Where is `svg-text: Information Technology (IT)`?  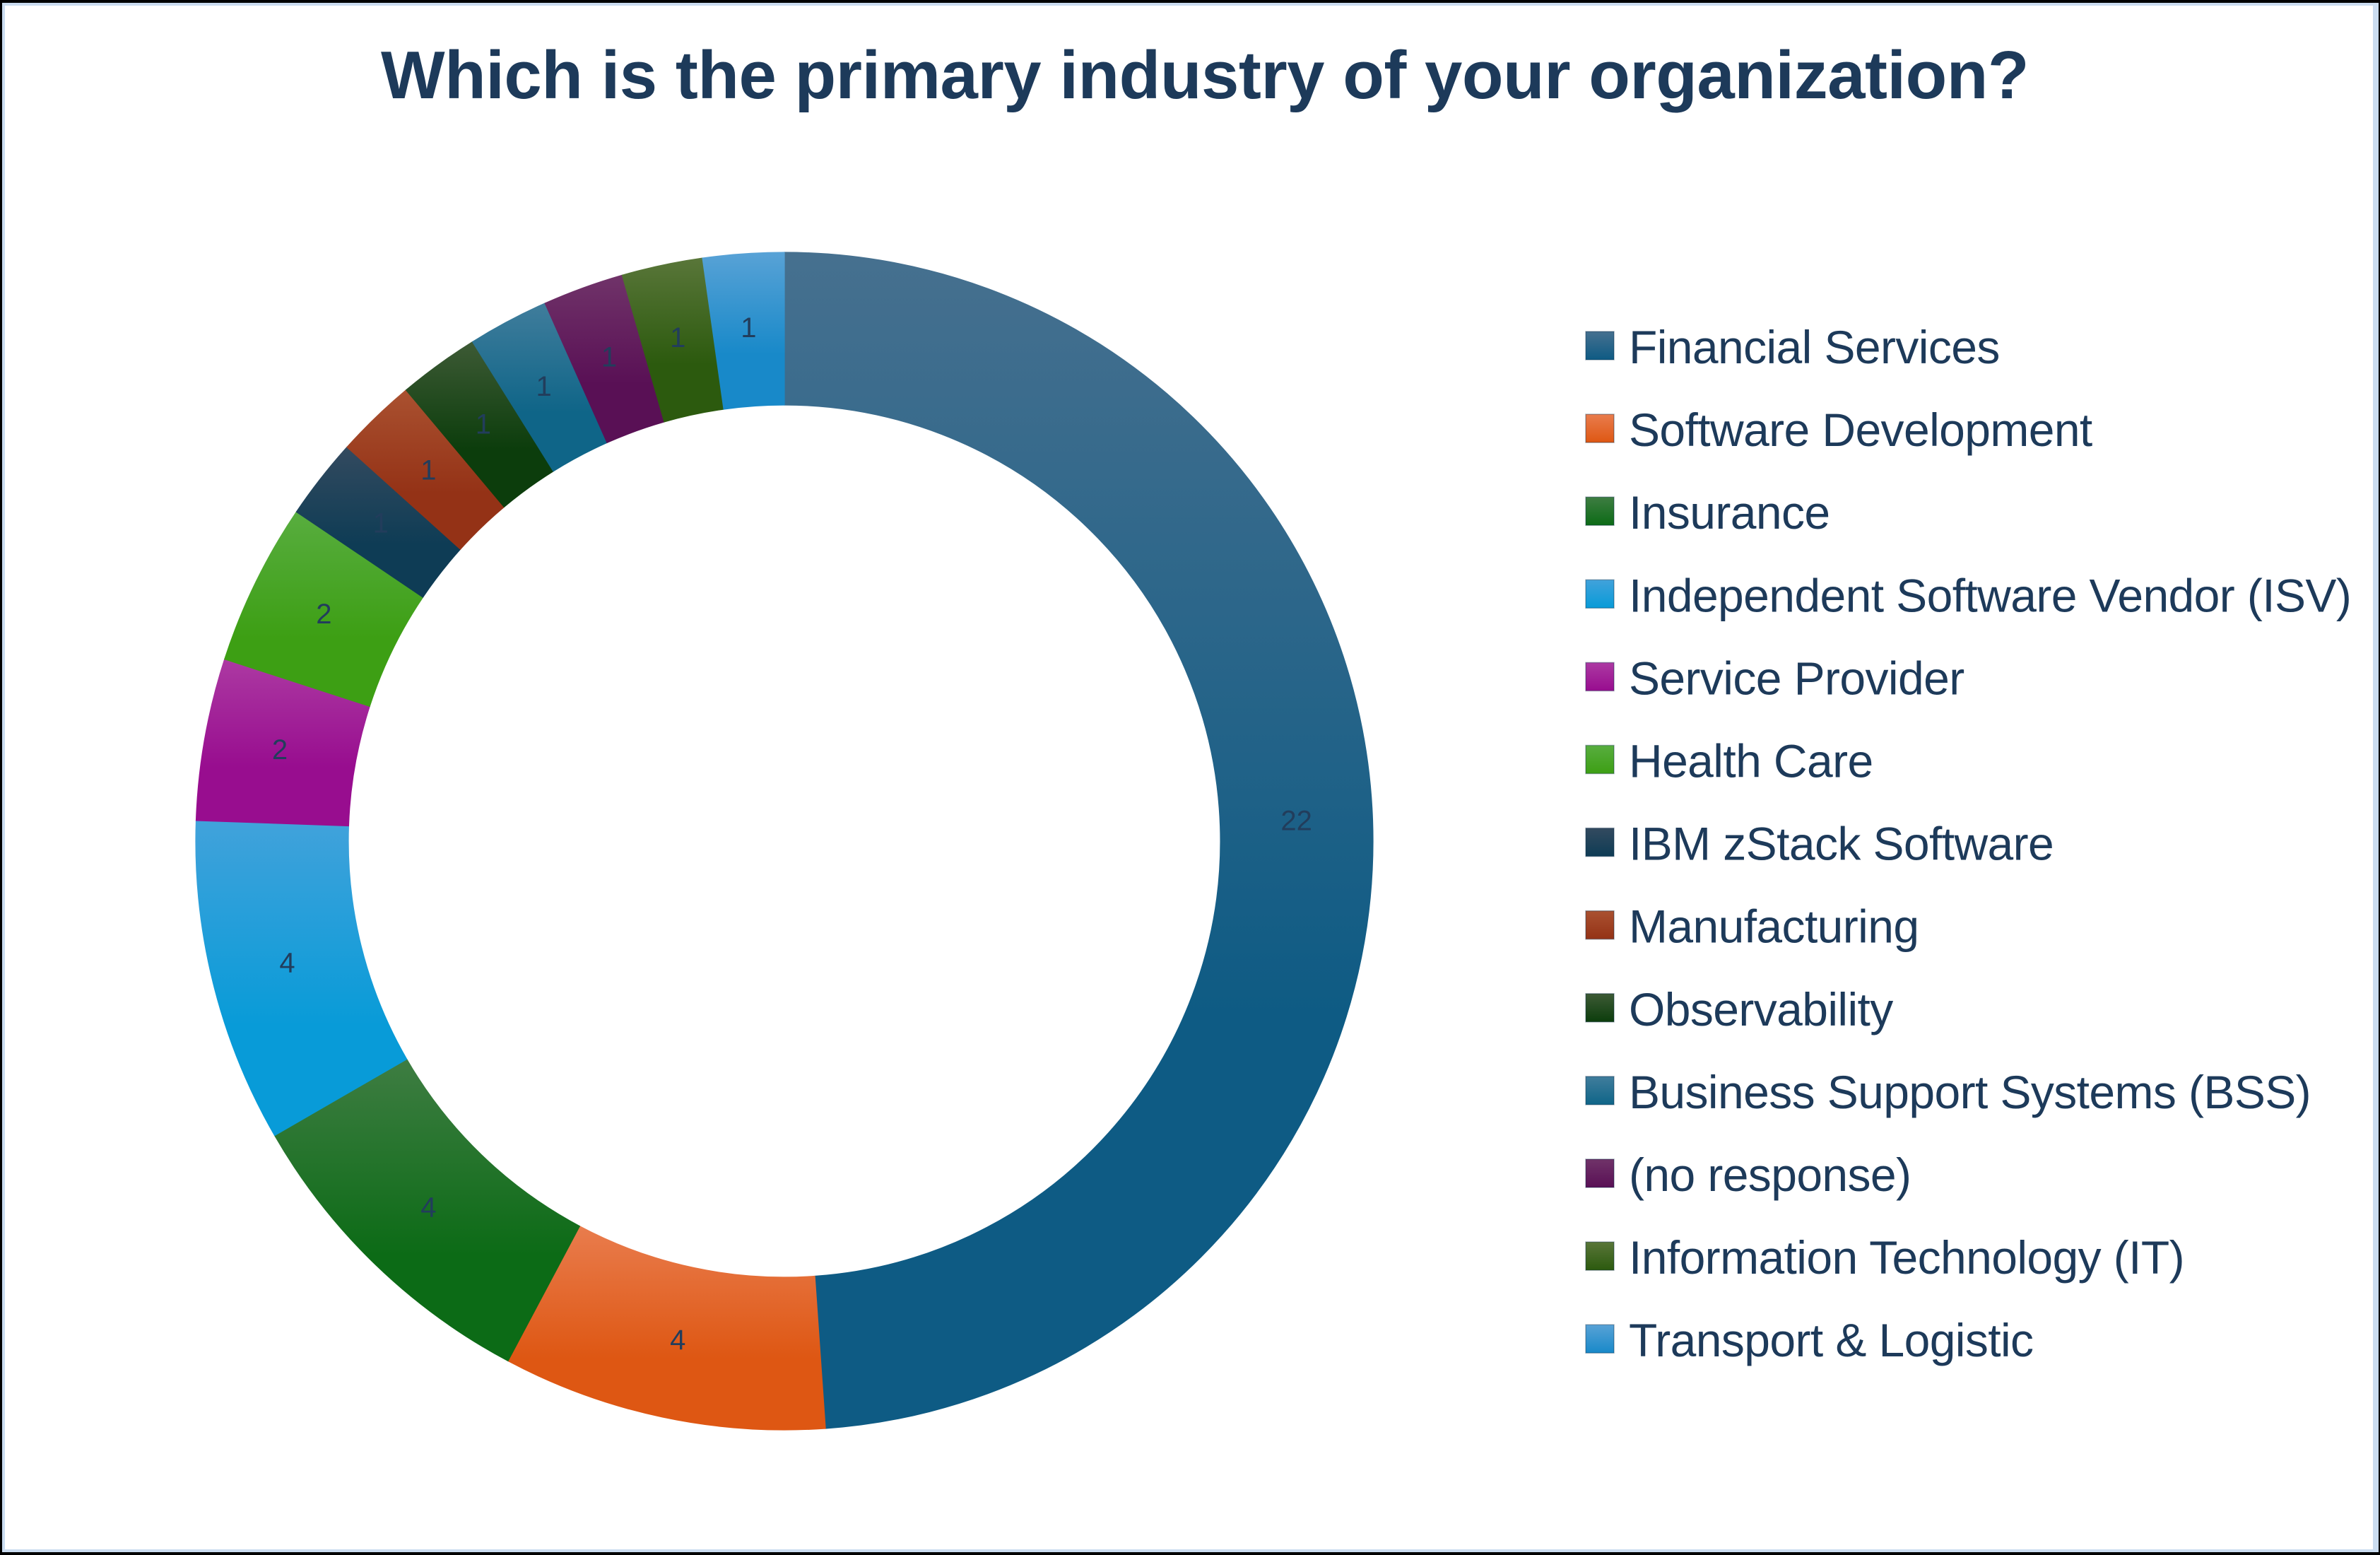
svg-text: Information Technology (IT) is located at coordinates (1907, 1257).